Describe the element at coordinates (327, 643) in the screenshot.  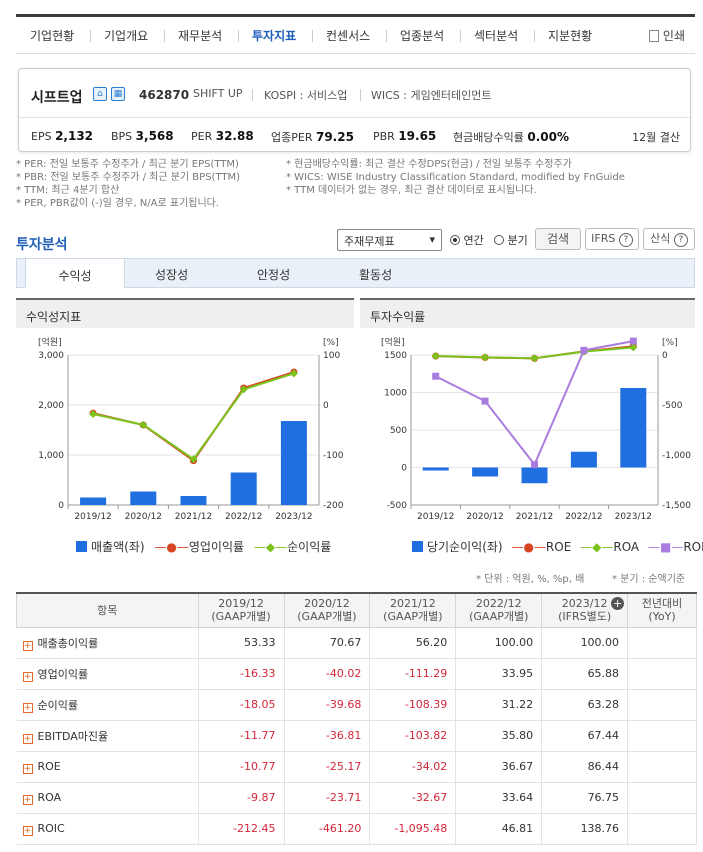
I see `table-cell: 70.67` at that location.